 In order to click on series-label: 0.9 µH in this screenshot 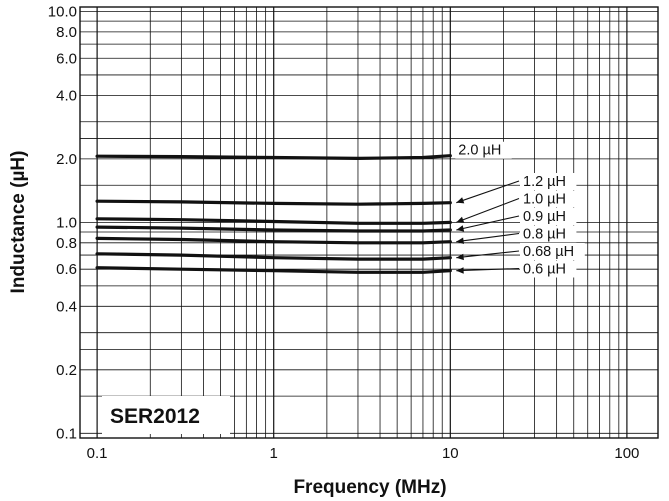, I will do `click(544, 217)`.